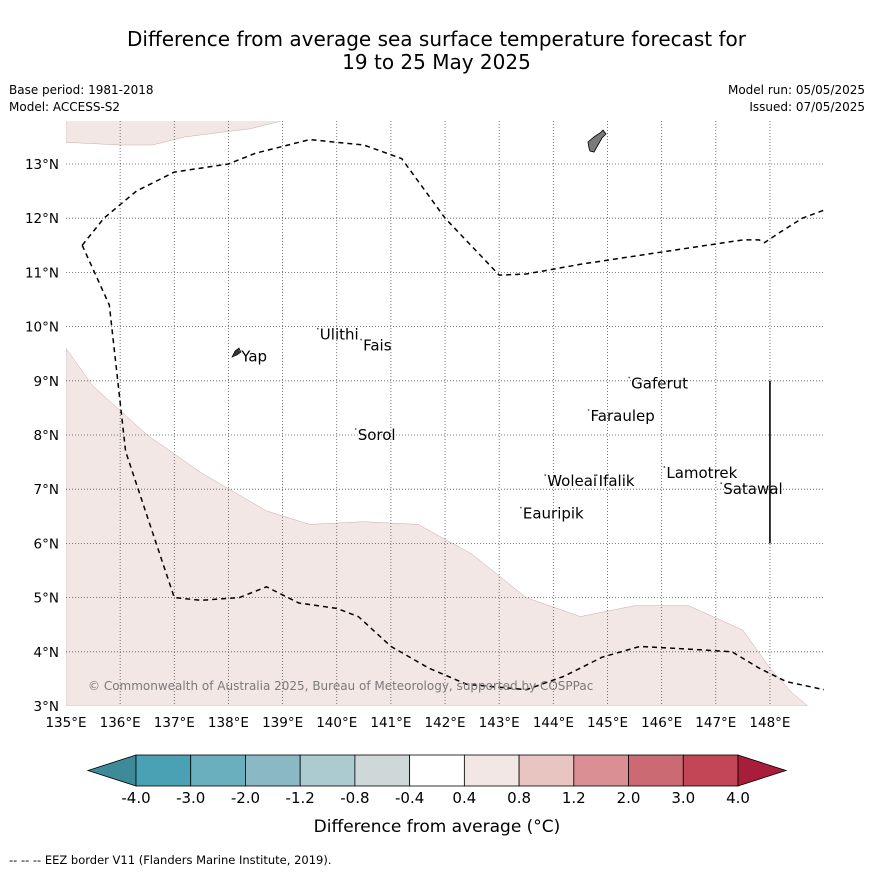 The width and height of the screenshot is (873, 873). Describe the element at coordinates (390, 723) in the screenshot. I see `lon-tick-141: 141°E` at that location.